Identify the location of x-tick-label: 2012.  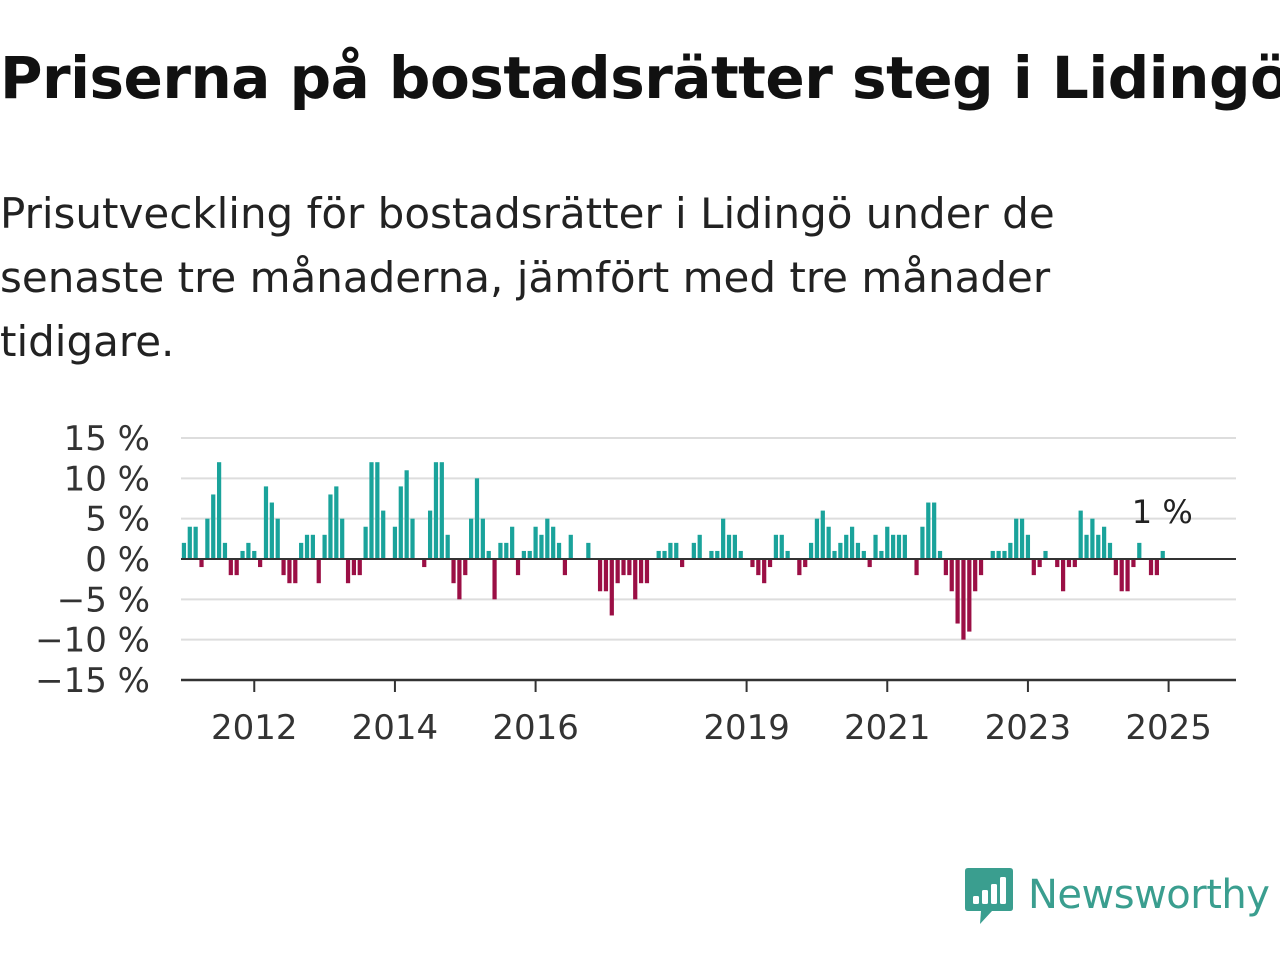
(254, 728).